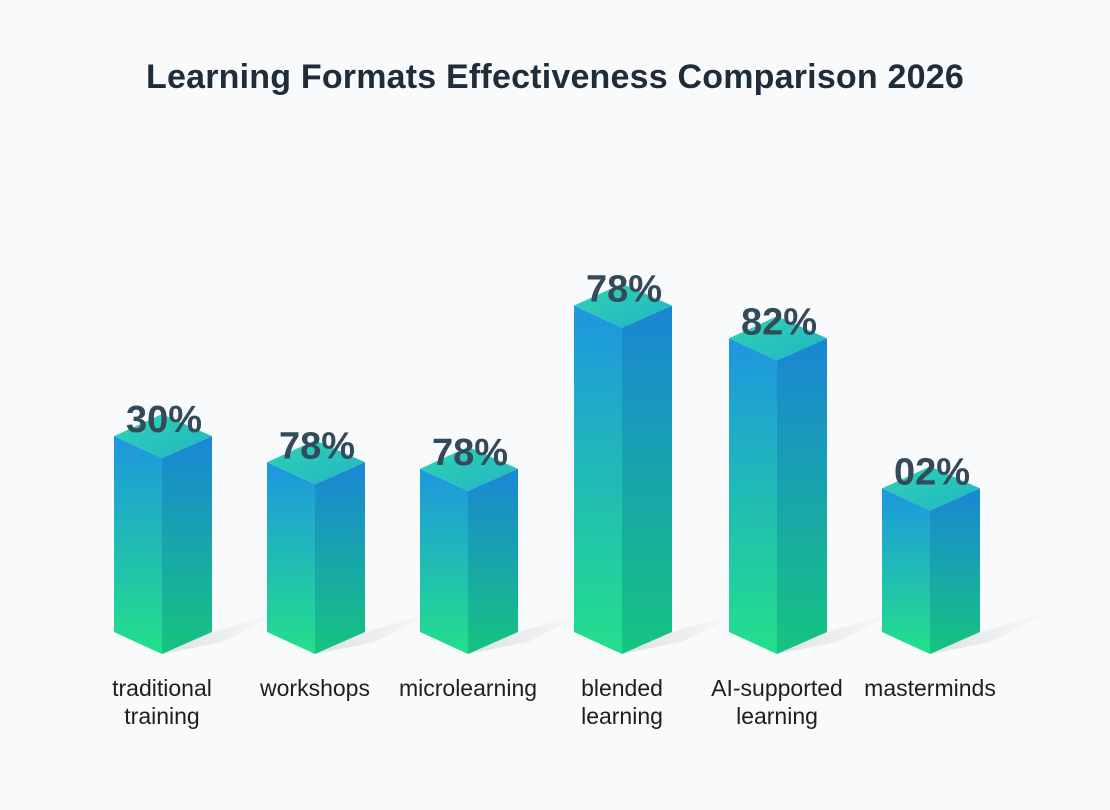 This screenshot has width=1110, height=810. I want to click on category-label: microlearning, so click(468, 688).